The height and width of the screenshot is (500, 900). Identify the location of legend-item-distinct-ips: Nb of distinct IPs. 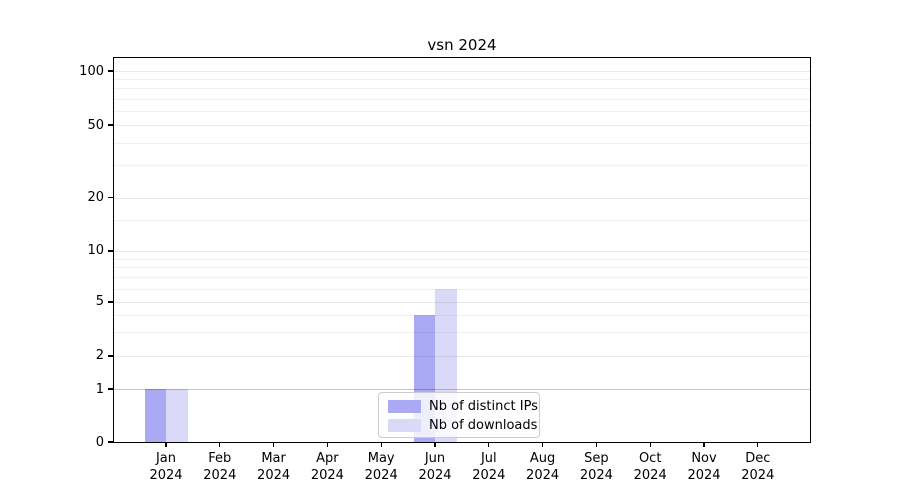
(463, 406).